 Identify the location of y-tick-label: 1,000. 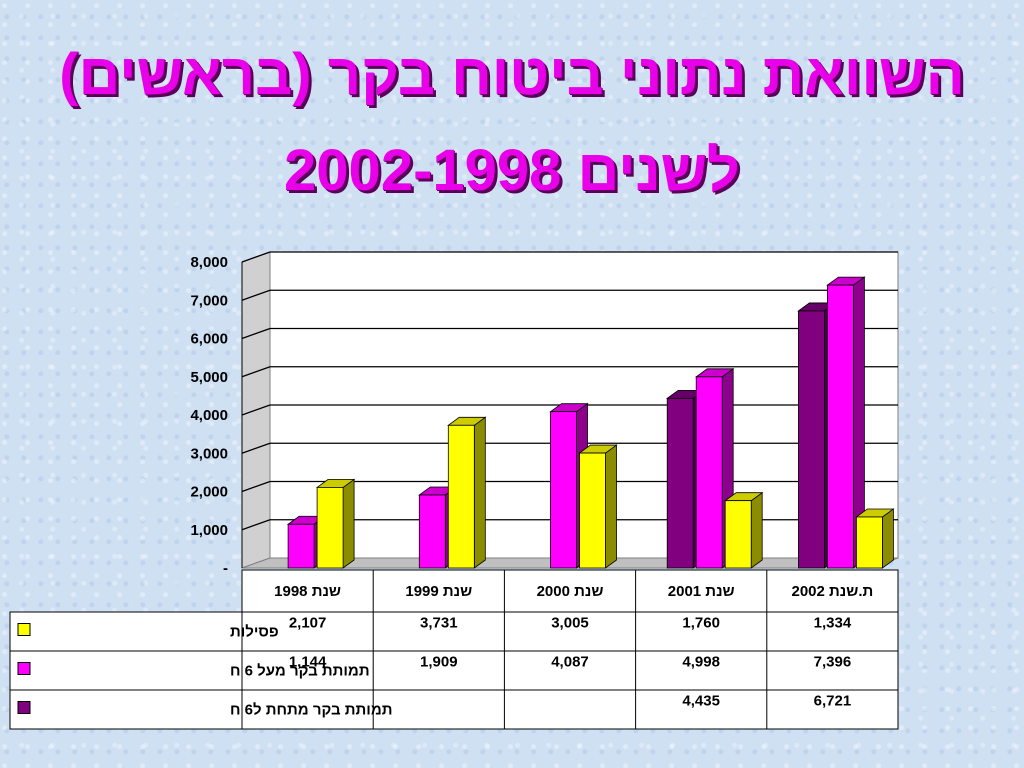
(209, 530).